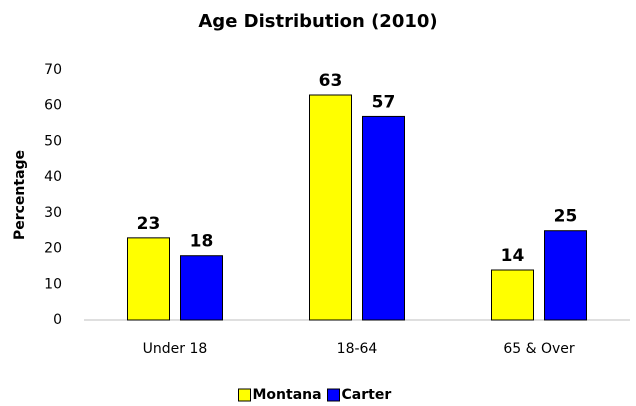 This screenshot has height=406, width=636. What do you see at coordinates (149, 224) in the screenshot?
I see `value-label: 23` at bounding box center [149, 224].